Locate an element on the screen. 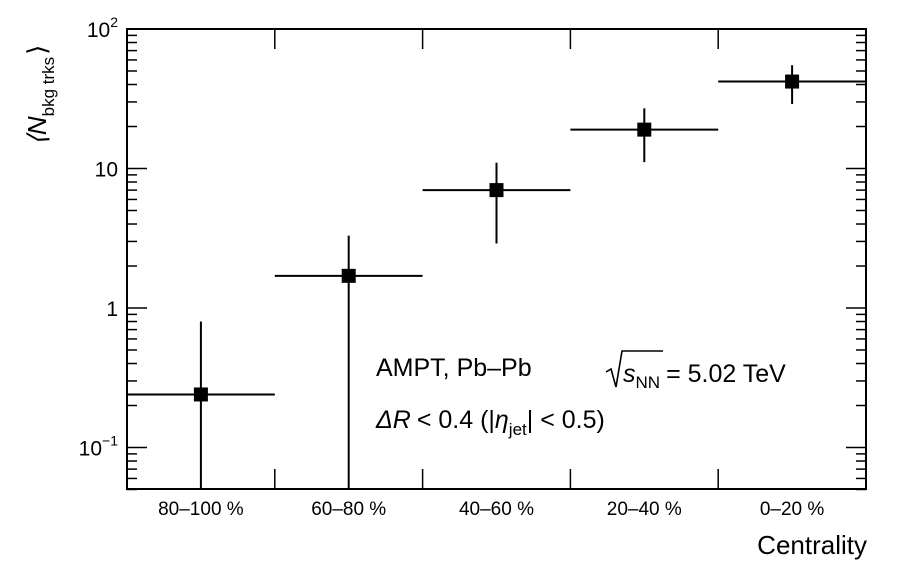  x-axis-title: Centrality is located at coordinates (812, 545).